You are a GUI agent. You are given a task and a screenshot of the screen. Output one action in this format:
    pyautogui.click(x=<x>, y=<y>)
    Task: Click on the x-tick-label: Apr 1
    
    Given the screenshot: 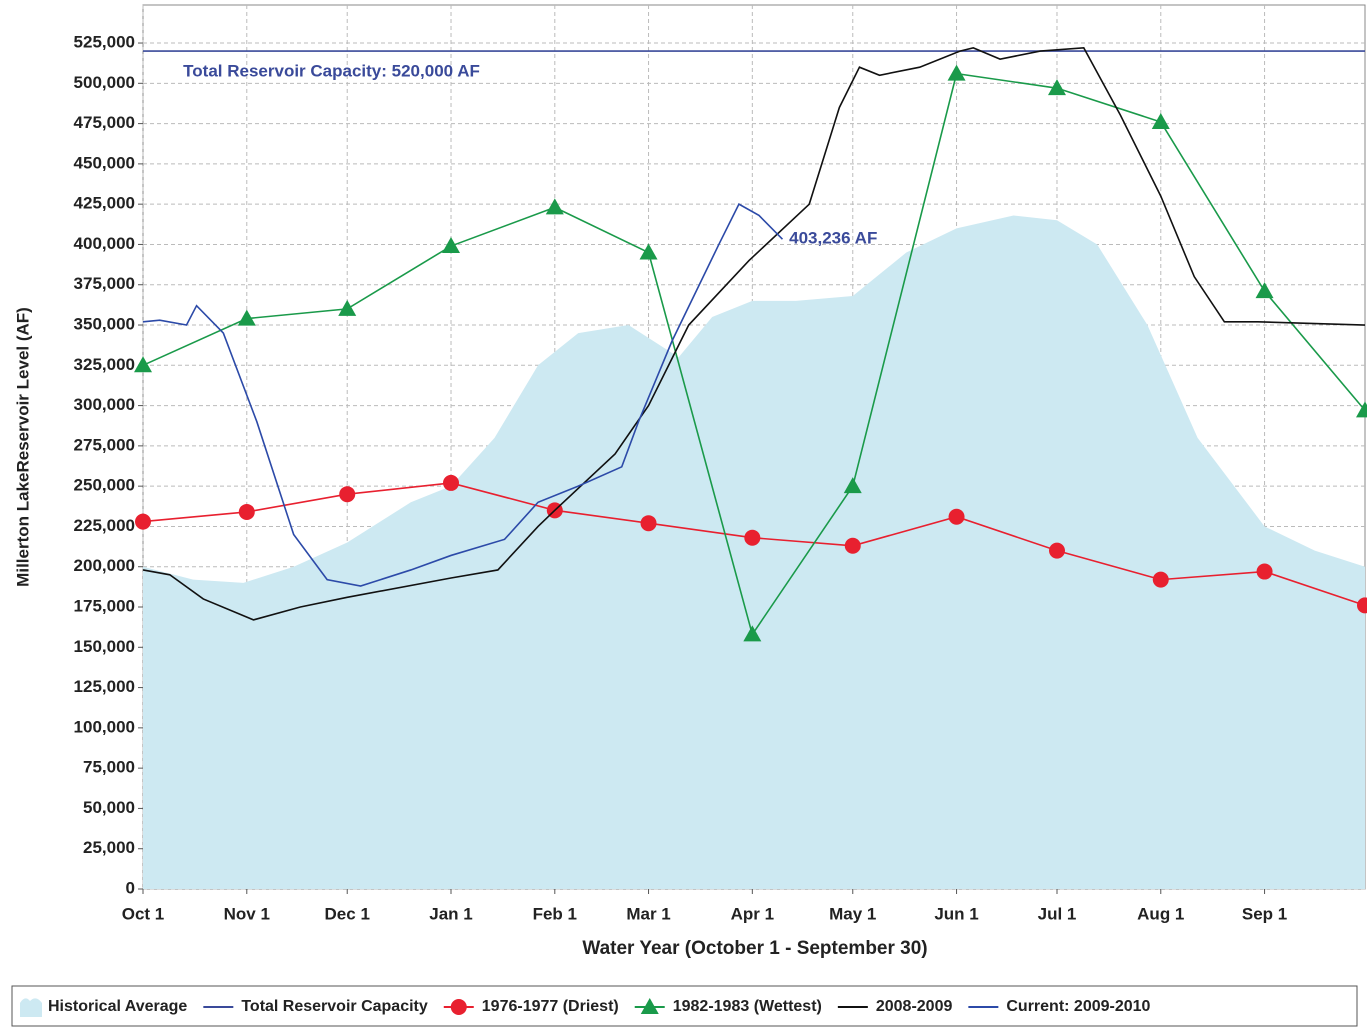 What is the action you would take?
    pyautogui.click(x=752, y=913)
    